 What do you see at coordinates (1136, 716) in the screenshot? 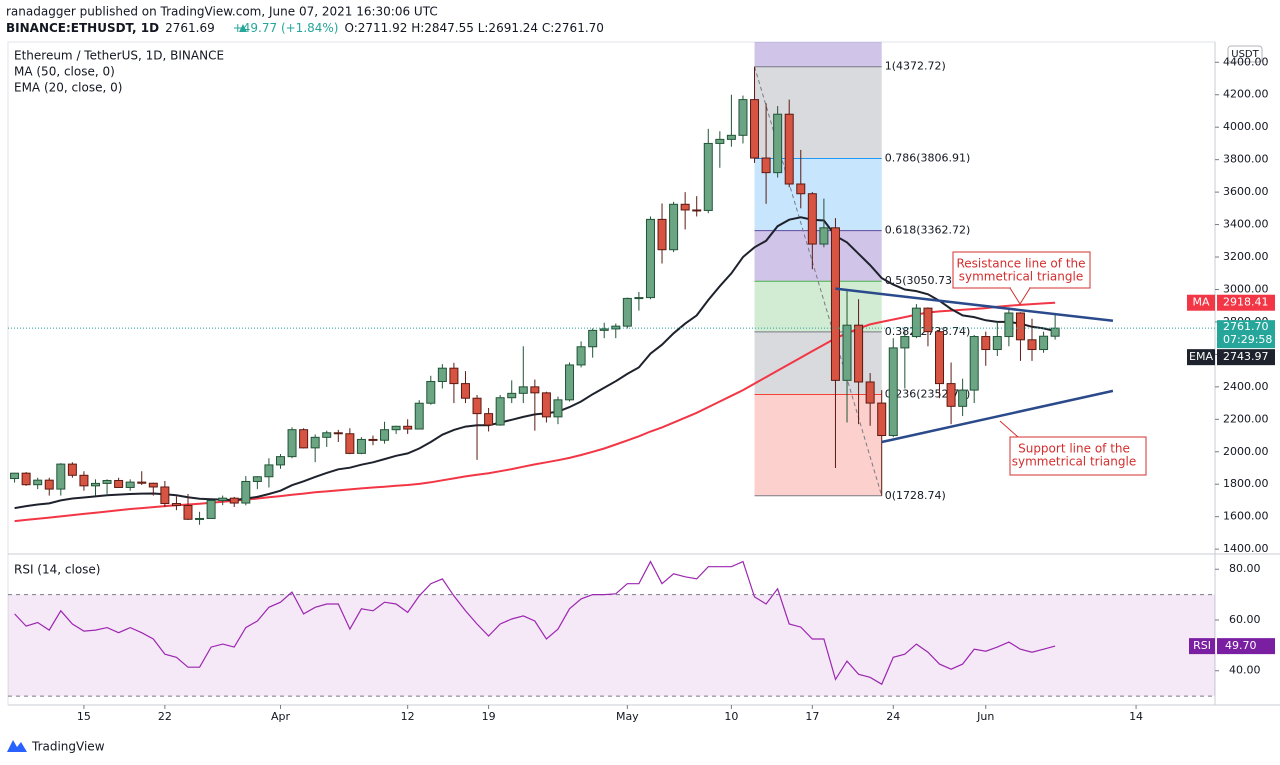
I see `x-tick-label: 14` at bounding box center [1136, 716].